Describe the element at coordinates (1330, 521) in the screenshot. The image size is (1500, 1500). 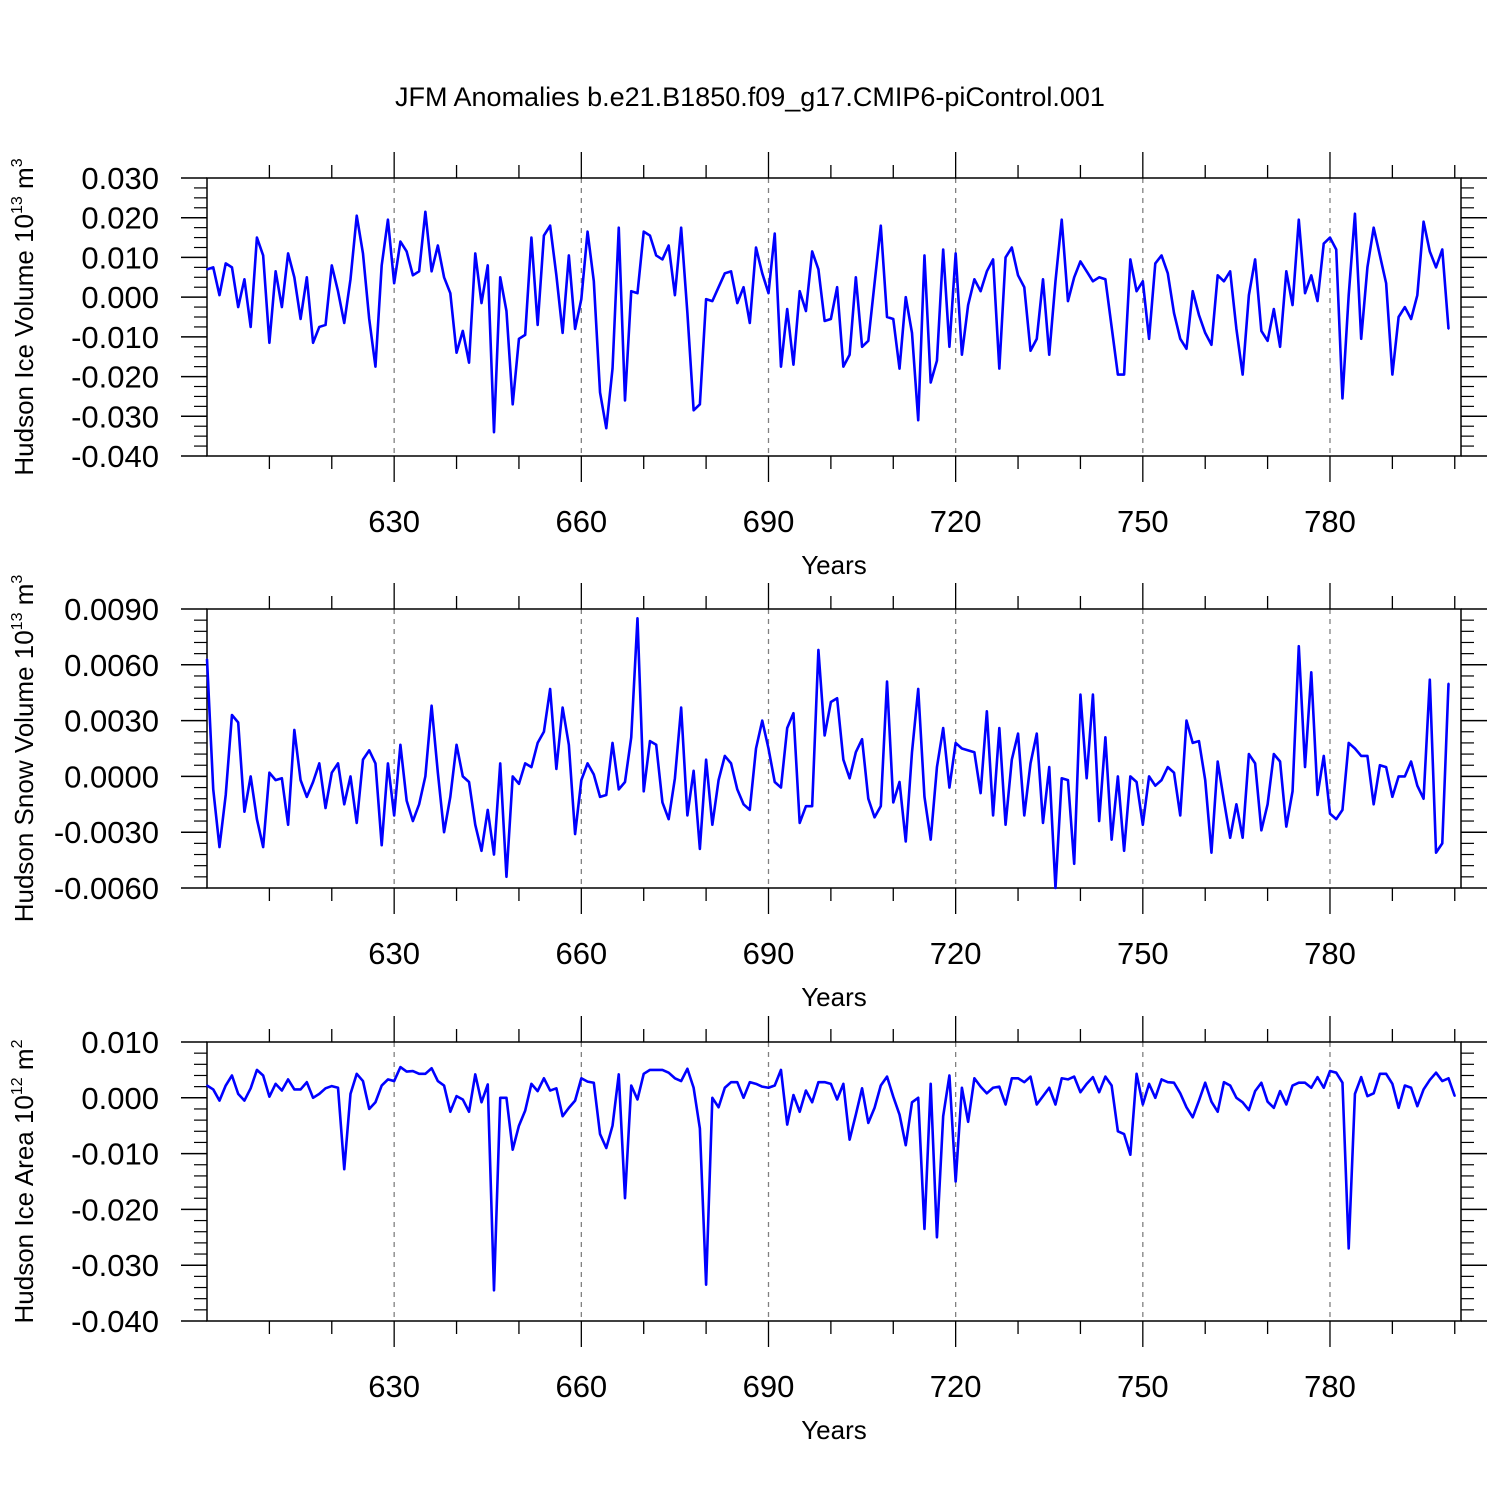
I see `x-tick-label-780: 780` at that location.